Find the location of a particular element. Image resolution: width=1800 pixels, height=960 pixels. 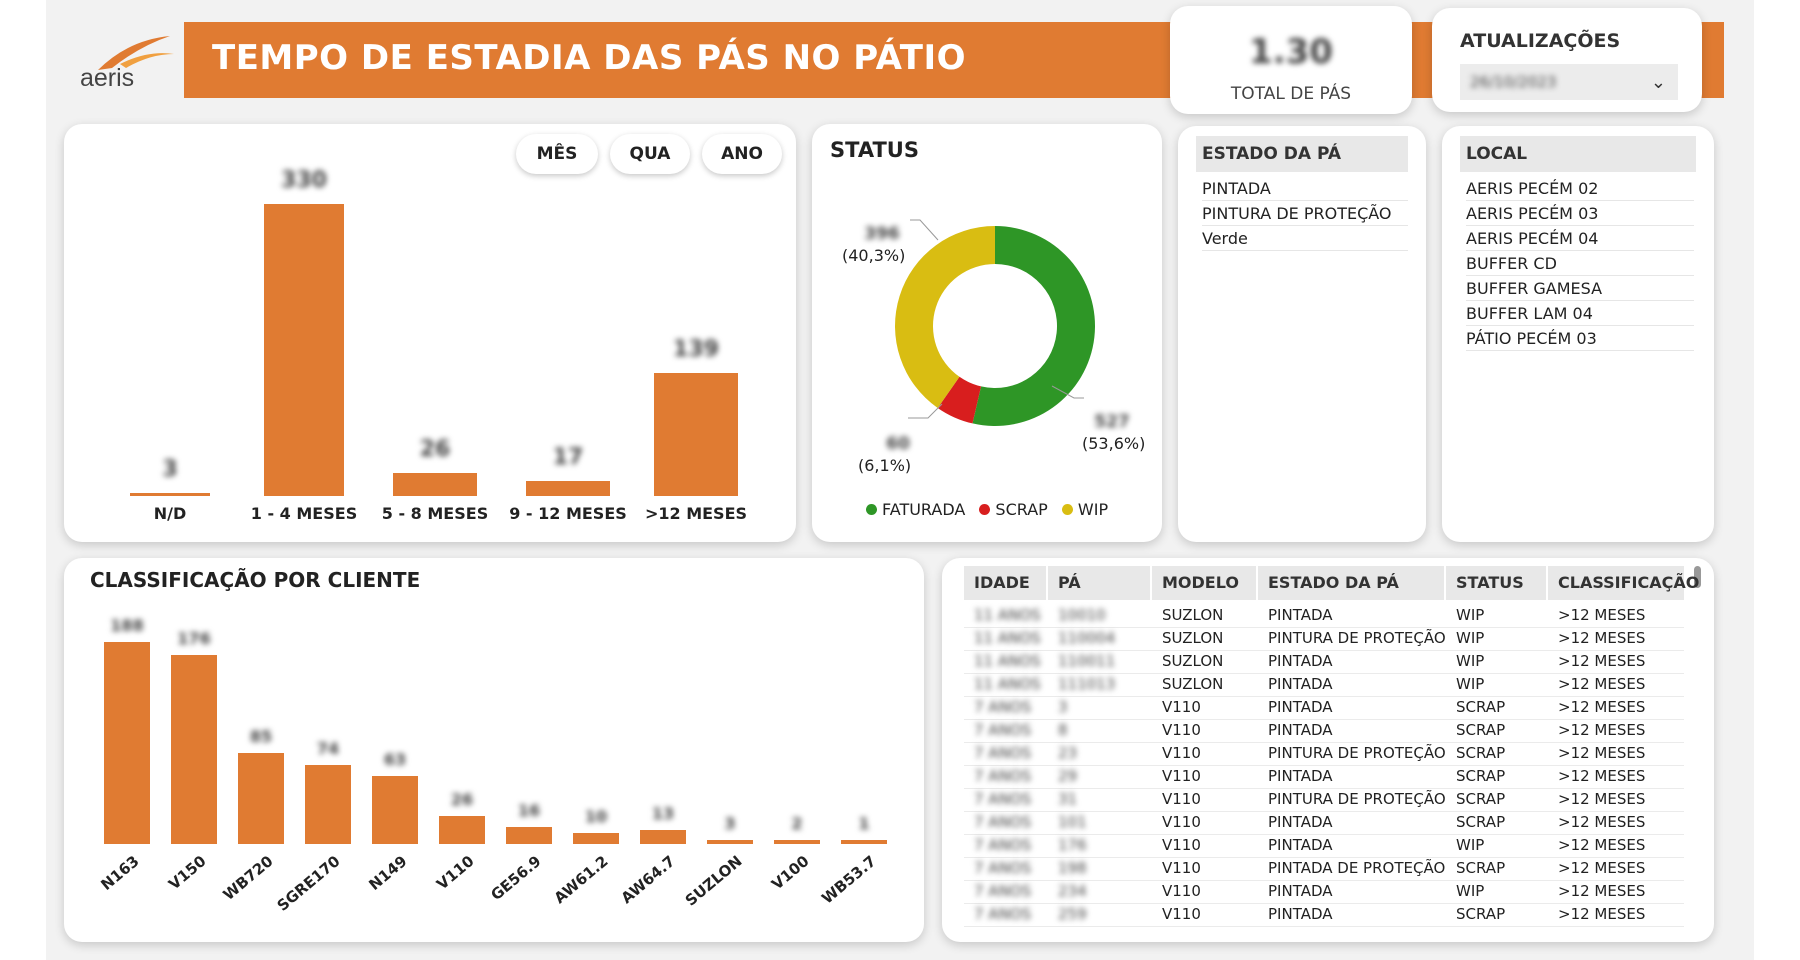

donut-slice-scrap is located at coordinates (959, 400).